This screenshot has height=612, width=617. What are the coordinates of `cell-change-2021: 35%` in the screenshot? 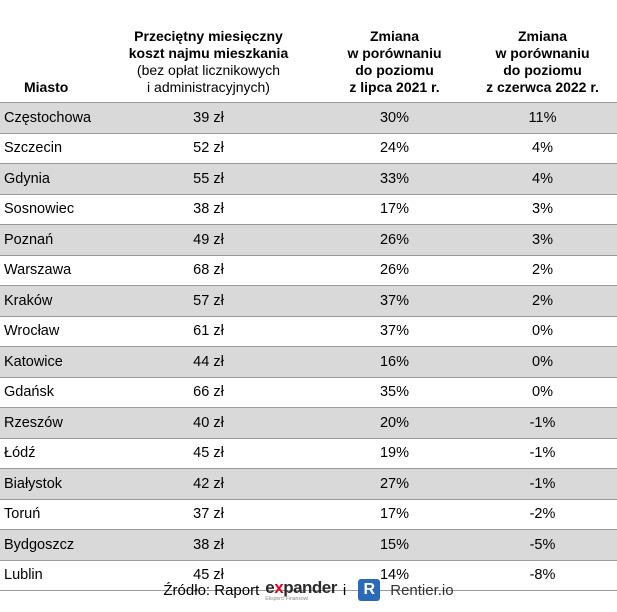 It's located at (394, 392).